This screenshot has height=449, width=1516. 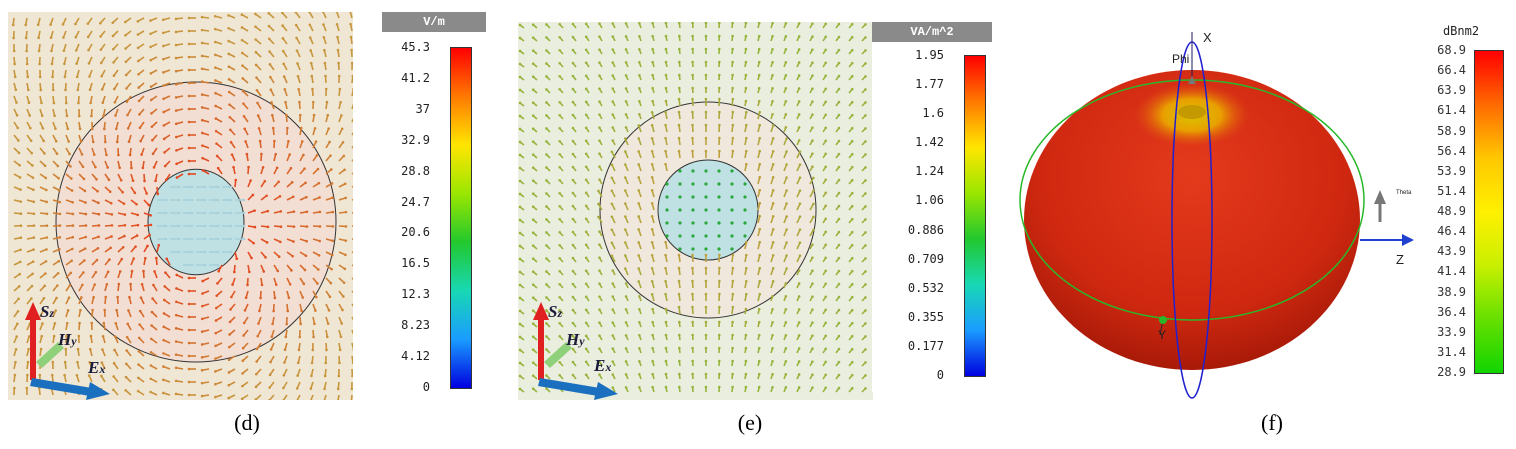 What do you see at coordinates (415, 232) in the screenshot?
I see `legend-tick: 20.6` at bounding box center [415, 232].